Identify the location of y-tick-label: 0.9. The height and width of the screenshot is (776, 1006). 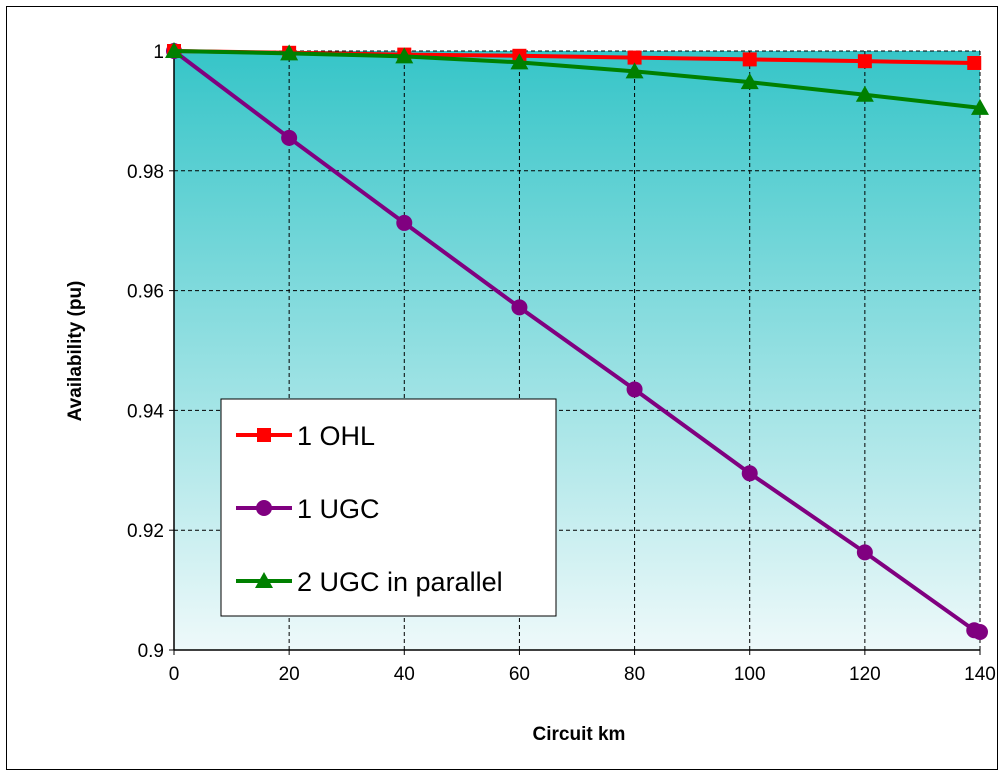
(151, 651).